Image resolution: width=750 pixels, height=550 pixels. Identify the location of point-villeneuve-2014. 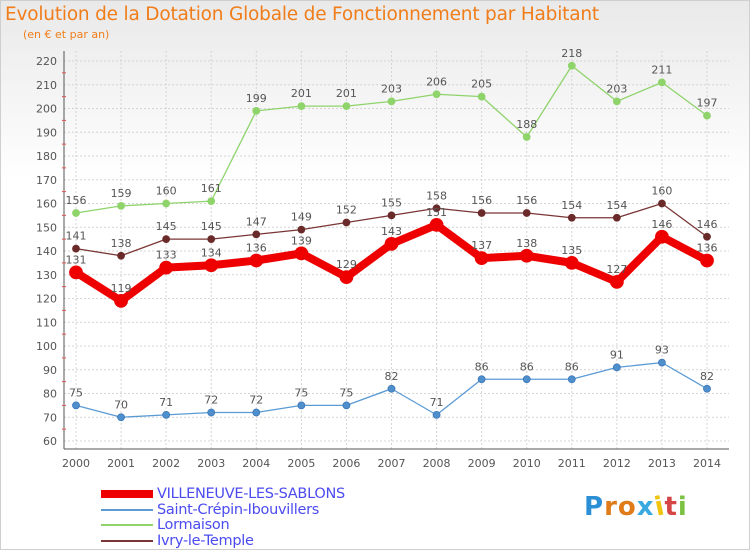
(707, 260).